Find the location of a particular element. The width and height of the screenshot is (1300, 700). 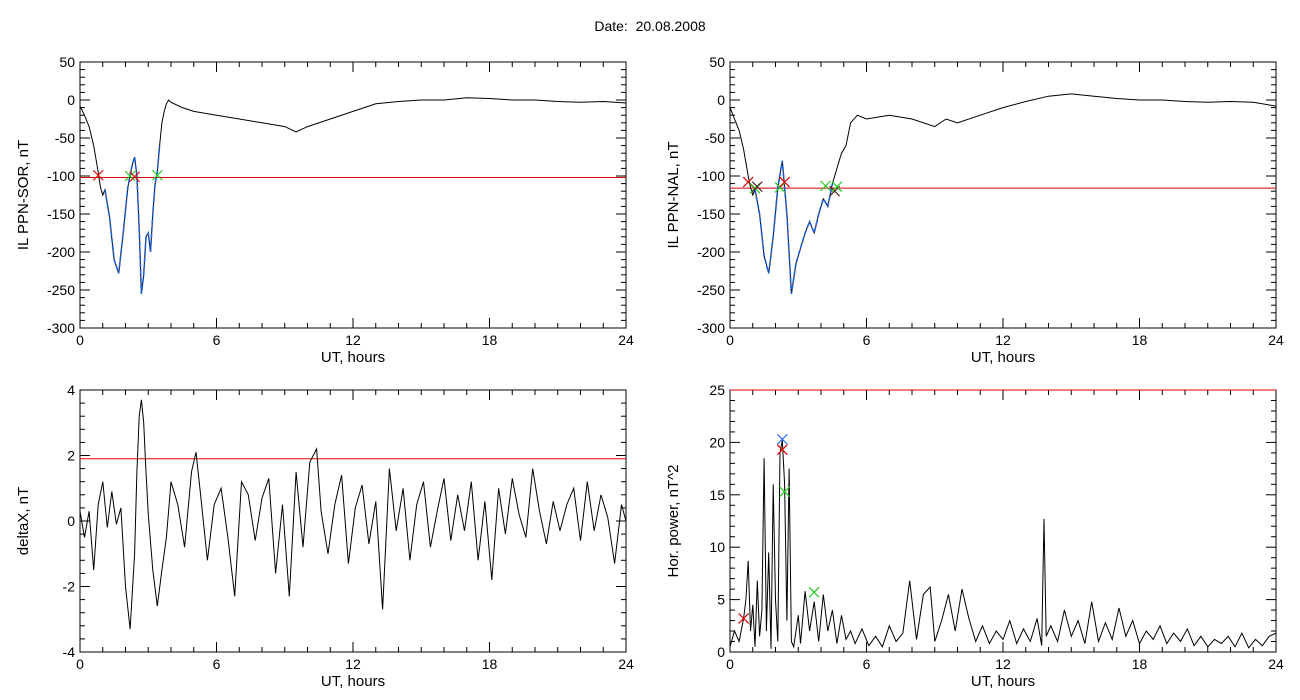

y-tick-label: 5 is located at coordinates (721, 600).